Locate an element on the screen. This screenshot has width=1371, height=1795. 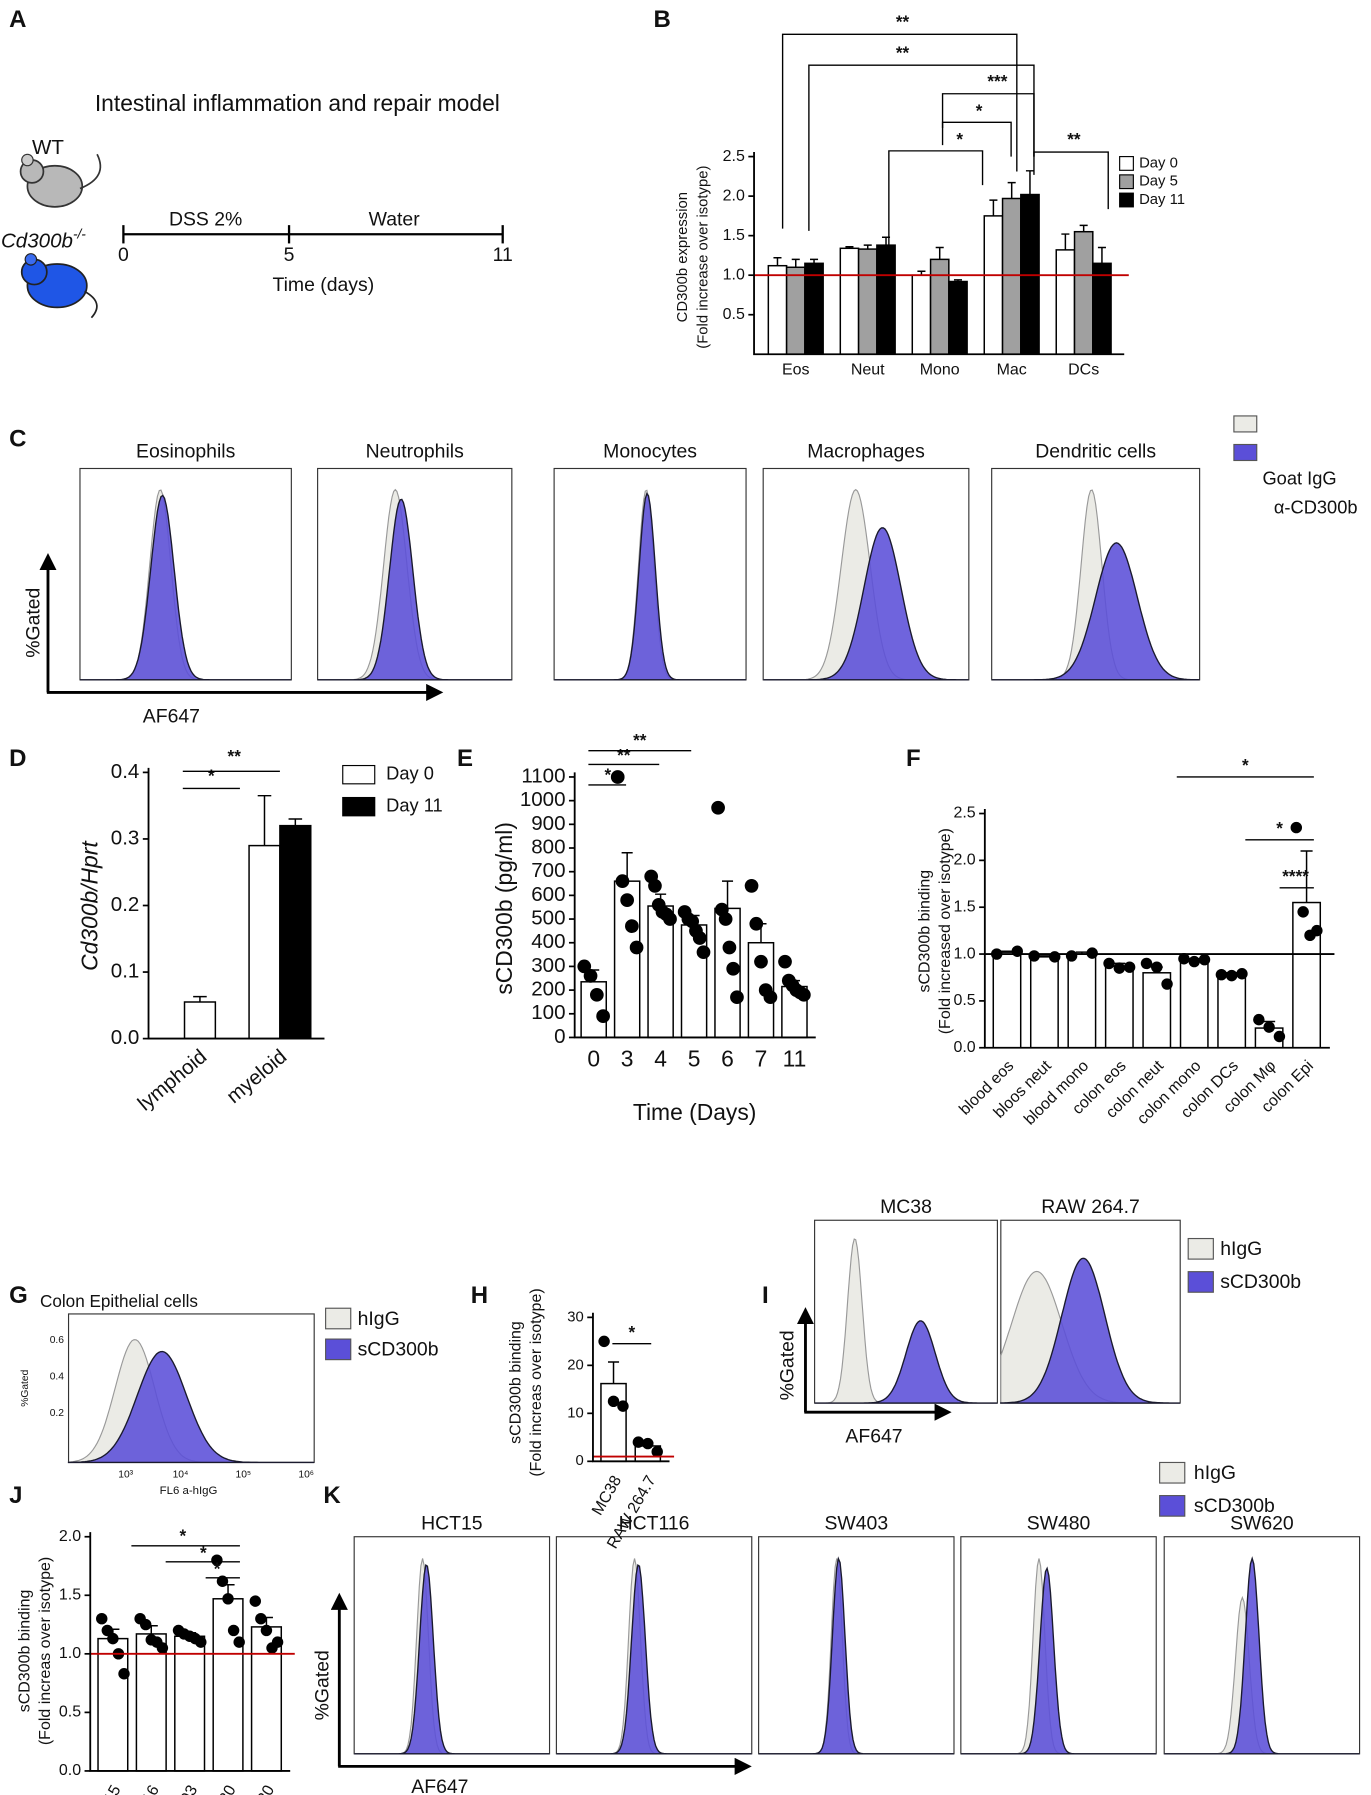
y-axis-label: sCD300b (pg/ml) is located at coordinates (504, 908).